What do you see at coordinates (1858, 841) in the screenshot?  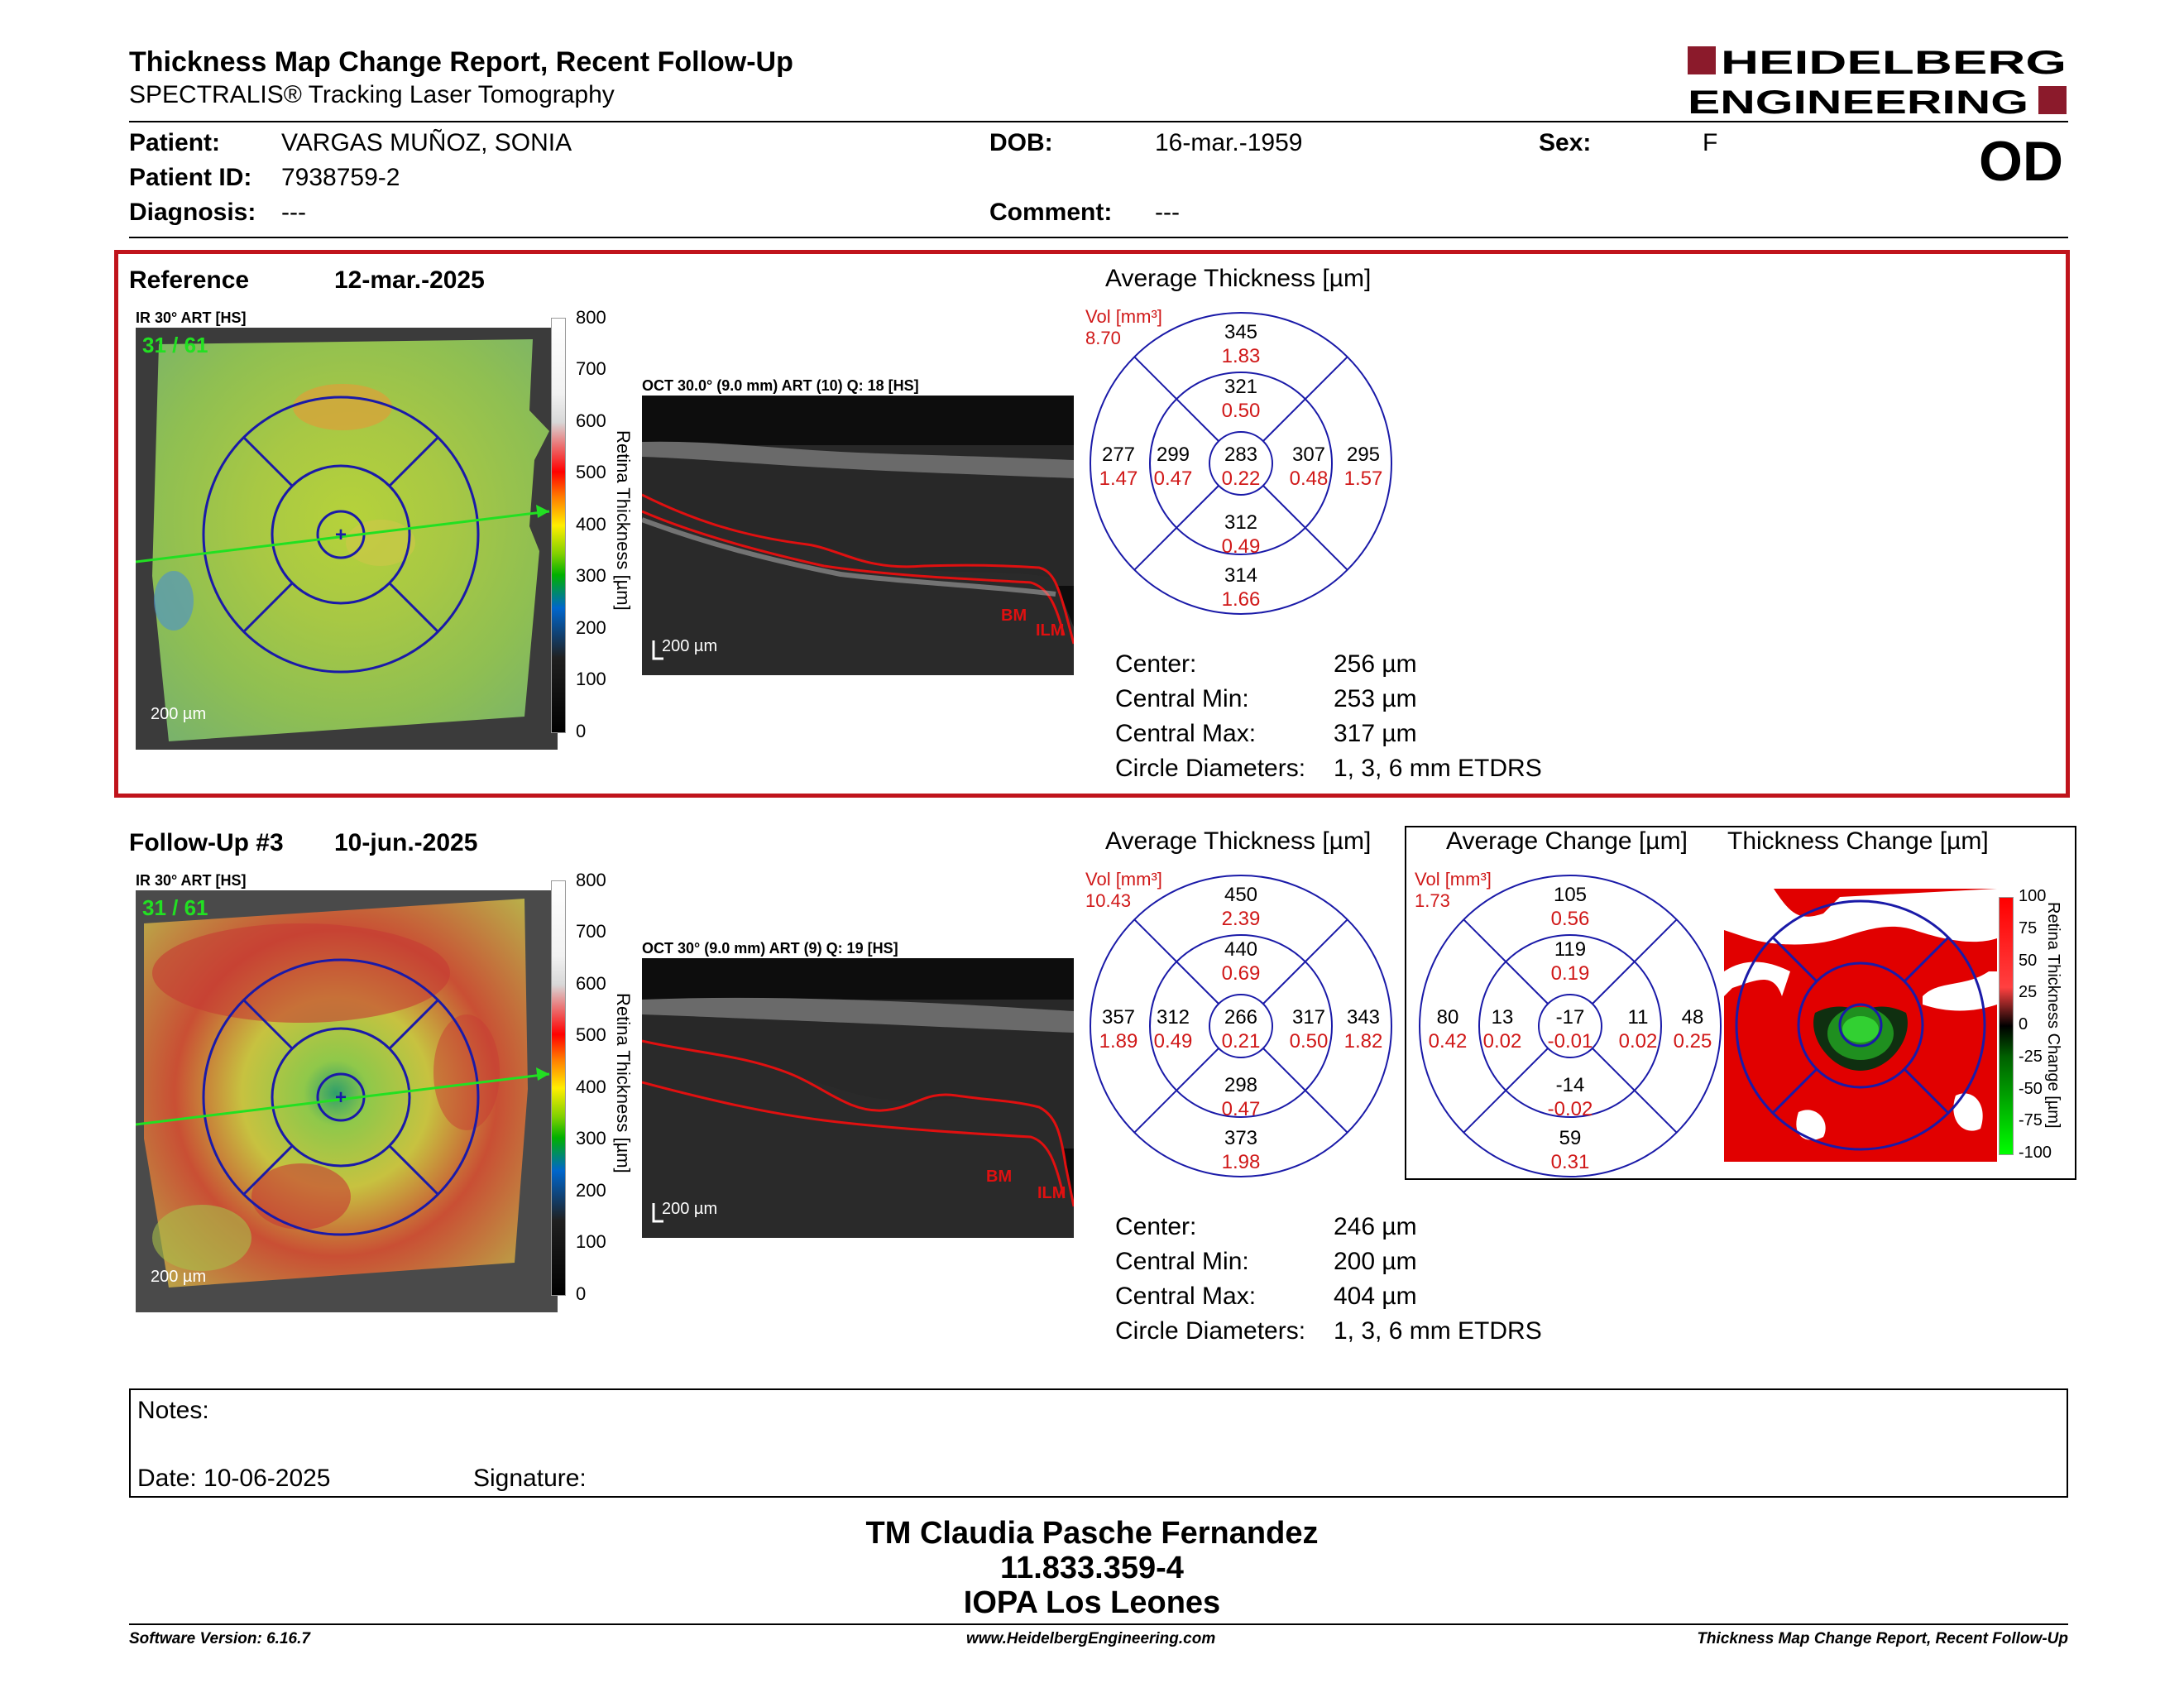 I see `change-map-title: Thickness Change [µm]` at bounding box center [1858, 841].